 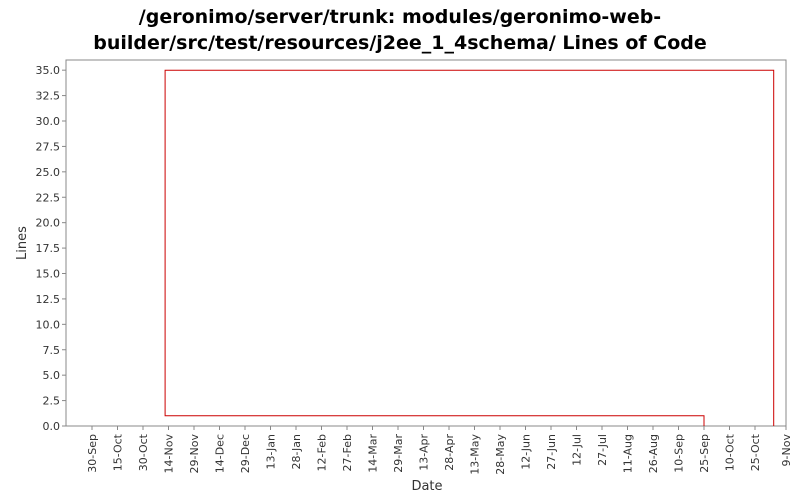 What do you see at coordinates (52, 426) in the screenshot?
I see `y-tick-label: 0.0` at bounding box center [52, 426].